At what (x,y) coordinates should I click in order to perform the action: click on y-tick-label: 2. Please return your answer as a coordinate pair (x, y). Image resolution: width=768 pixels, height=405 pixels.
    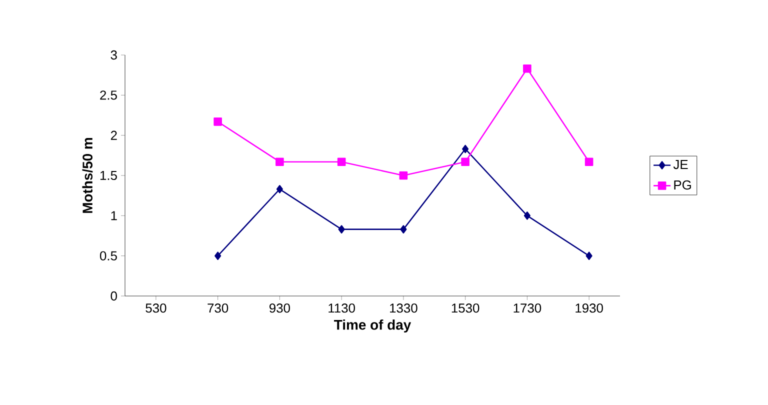
    Looking at the image, I should click on (113, 135).